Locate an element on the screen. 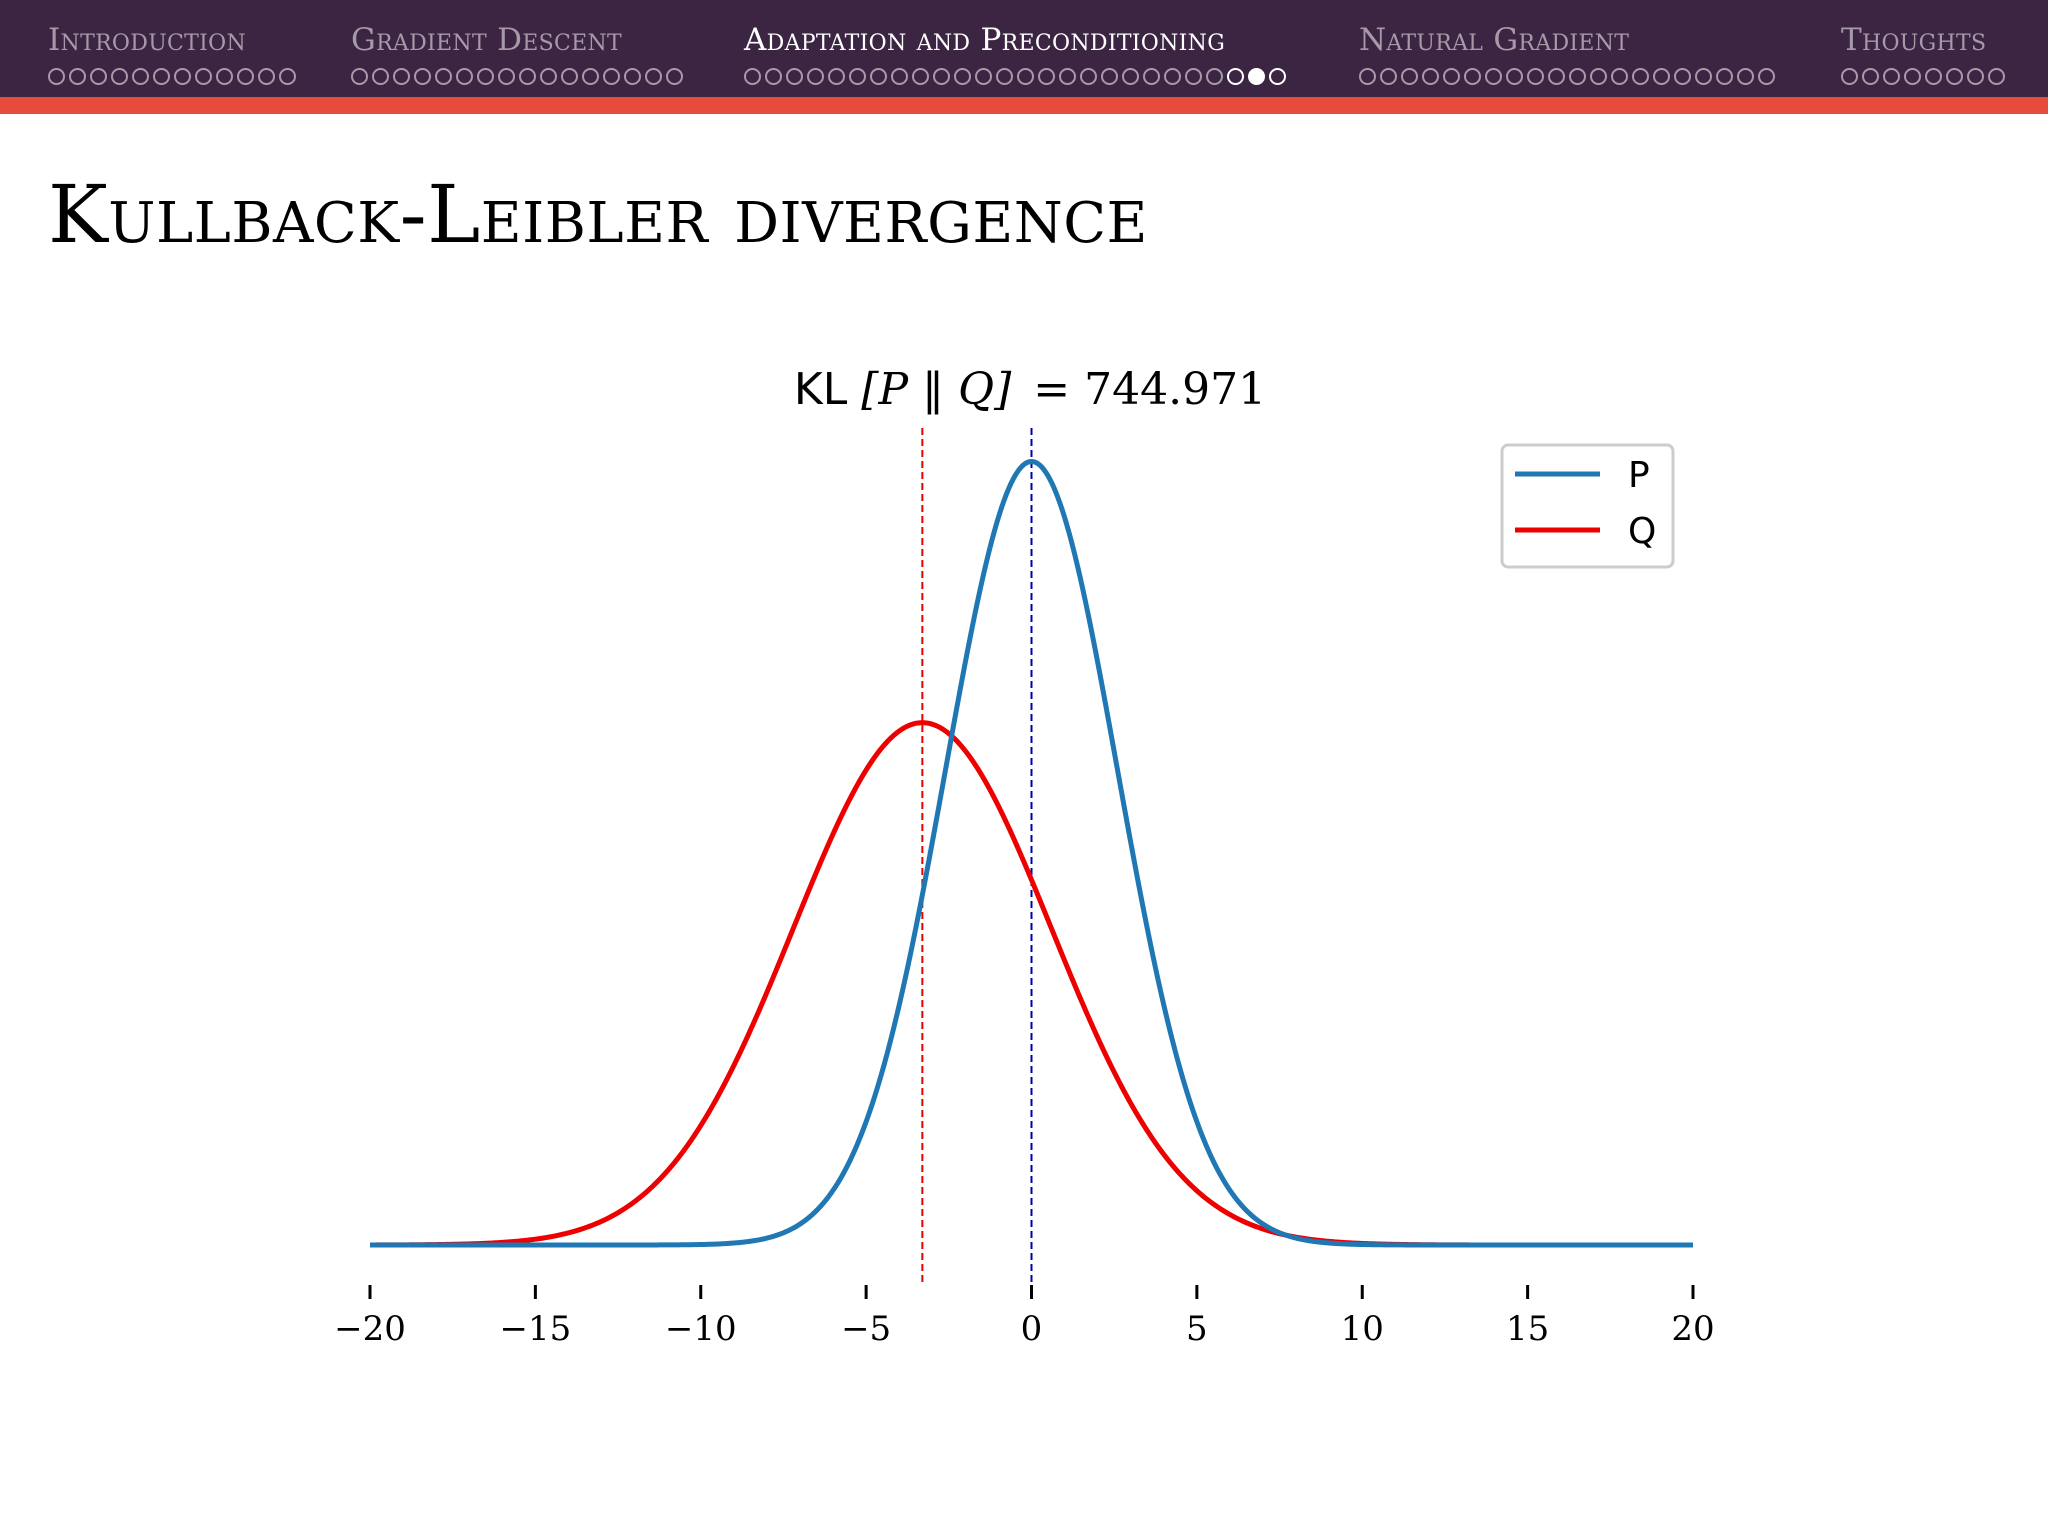 The image size is (2048, 1536). chart-title-value: = 744.971 is located at coordinates (1149, 389).